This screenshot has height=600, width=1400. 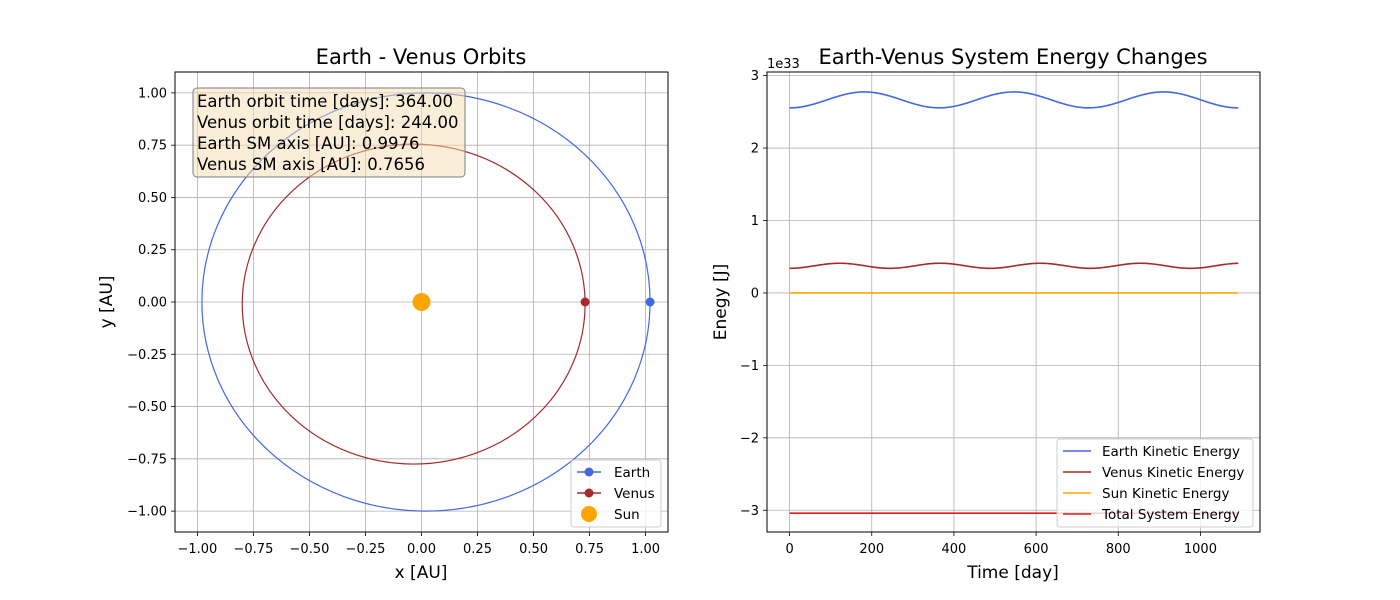 What do you see at coordinates (755, 221) in the screenshot?
I see `y-tick-label: 1` at bounding box center [755, 221].